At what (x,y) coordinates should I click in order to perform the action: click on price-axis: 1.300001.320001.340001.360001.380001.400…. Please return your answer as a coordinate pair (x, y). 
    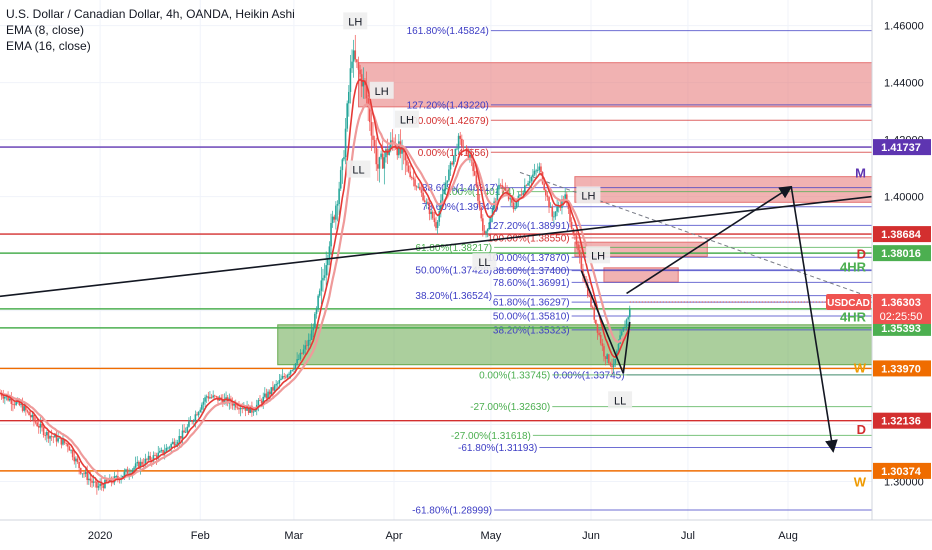
    Looking at the image, I should click on (879, 275).